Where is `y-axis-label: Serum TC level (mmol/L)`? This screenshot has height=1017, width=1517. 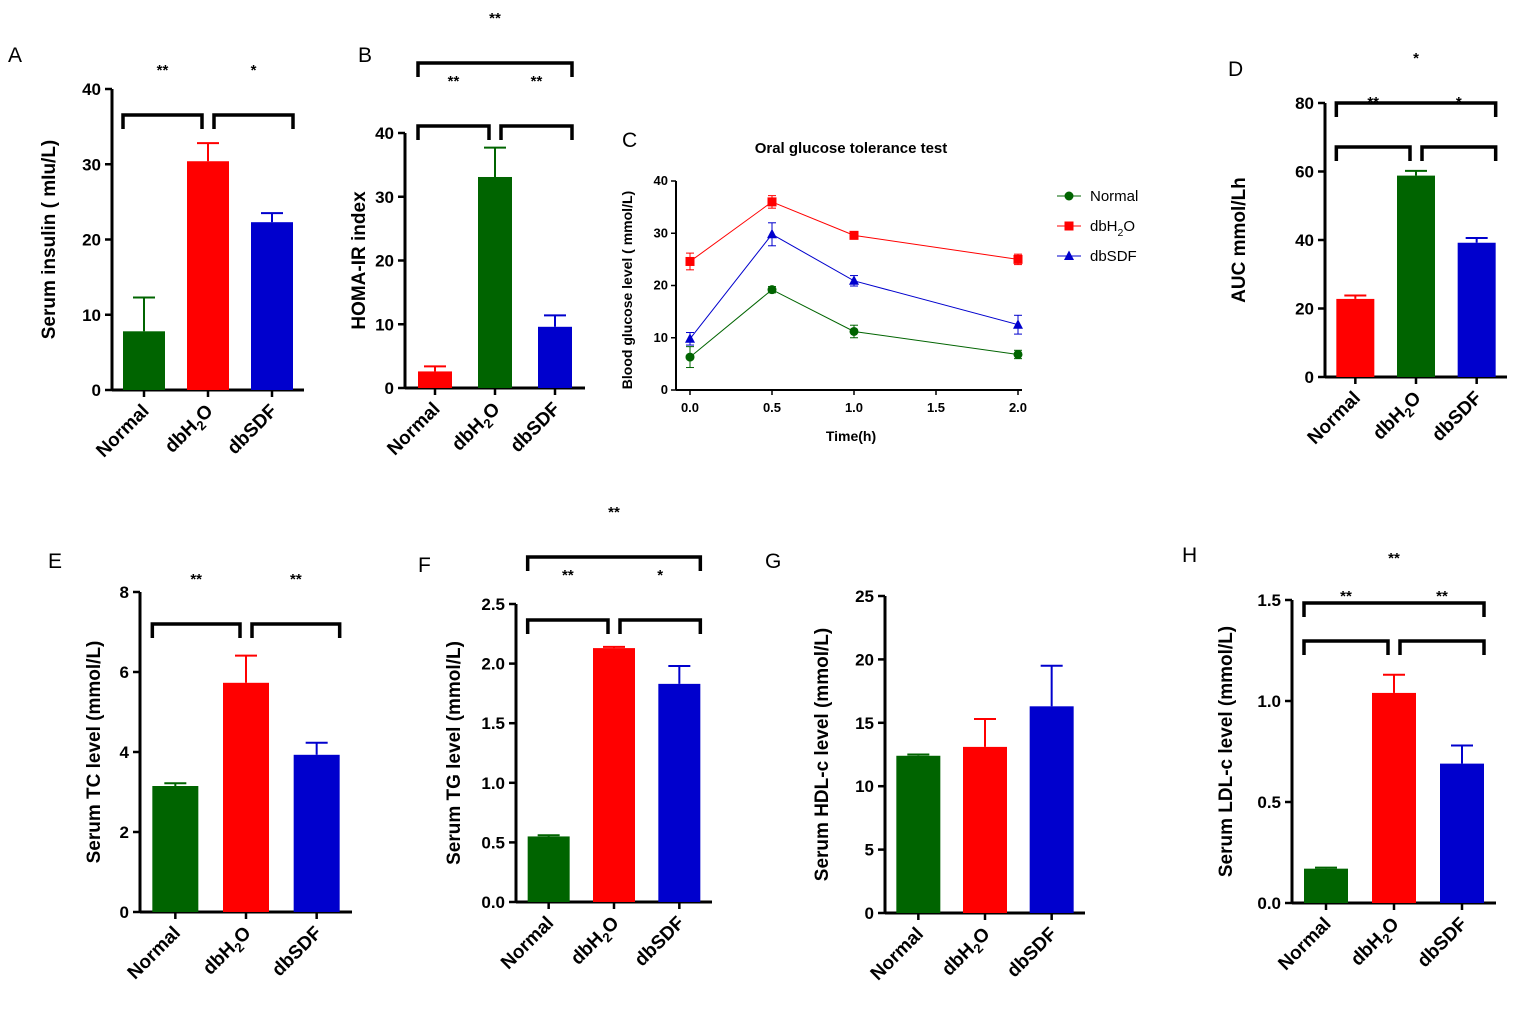 y-axis-label: Serum TC level (mmol/L) is located at coordinates (94, 752).